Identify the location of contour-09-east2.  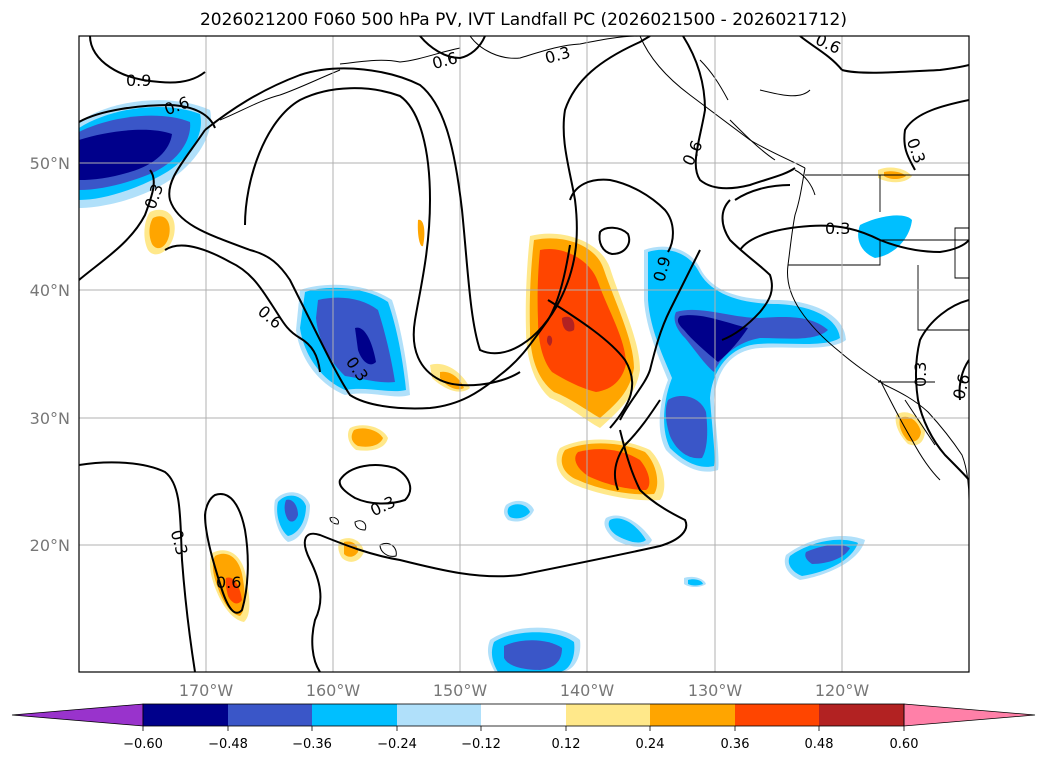
(747, 270).